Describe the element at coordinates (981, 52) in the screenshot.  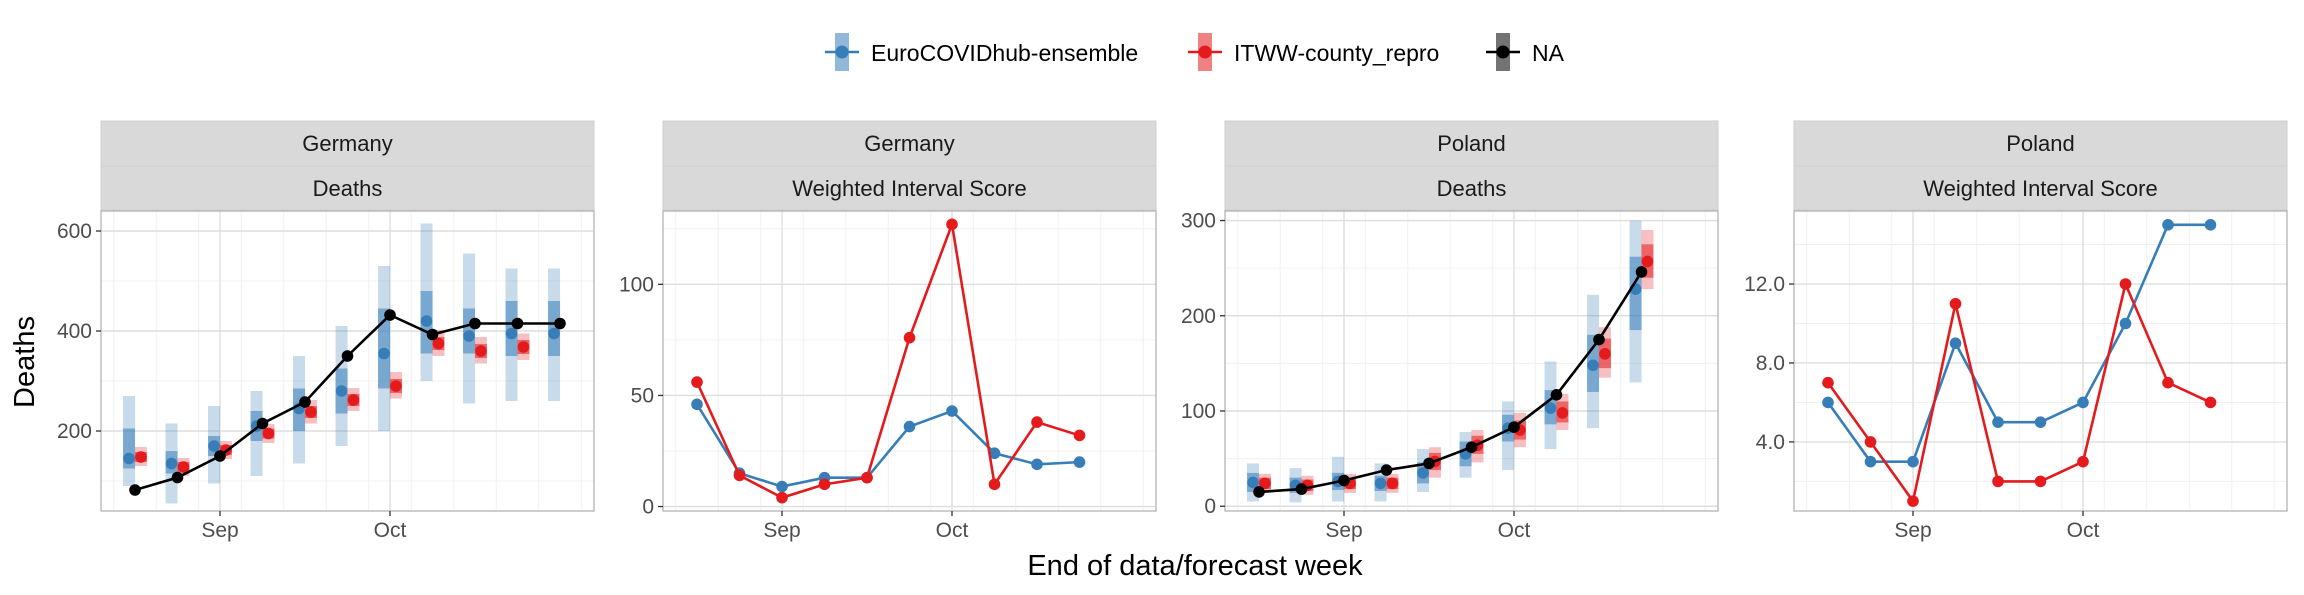
I see `legend-item-eurocovidhub-ensemble: EuroCOVIDhub-ensemble` at that location.